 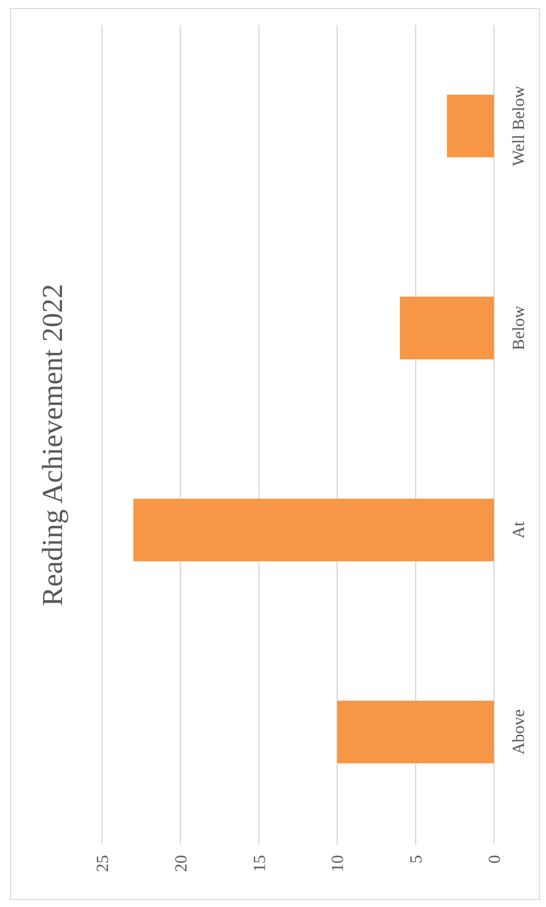 I want to click on x-tick-label: 10, so click(x=338, y=863).